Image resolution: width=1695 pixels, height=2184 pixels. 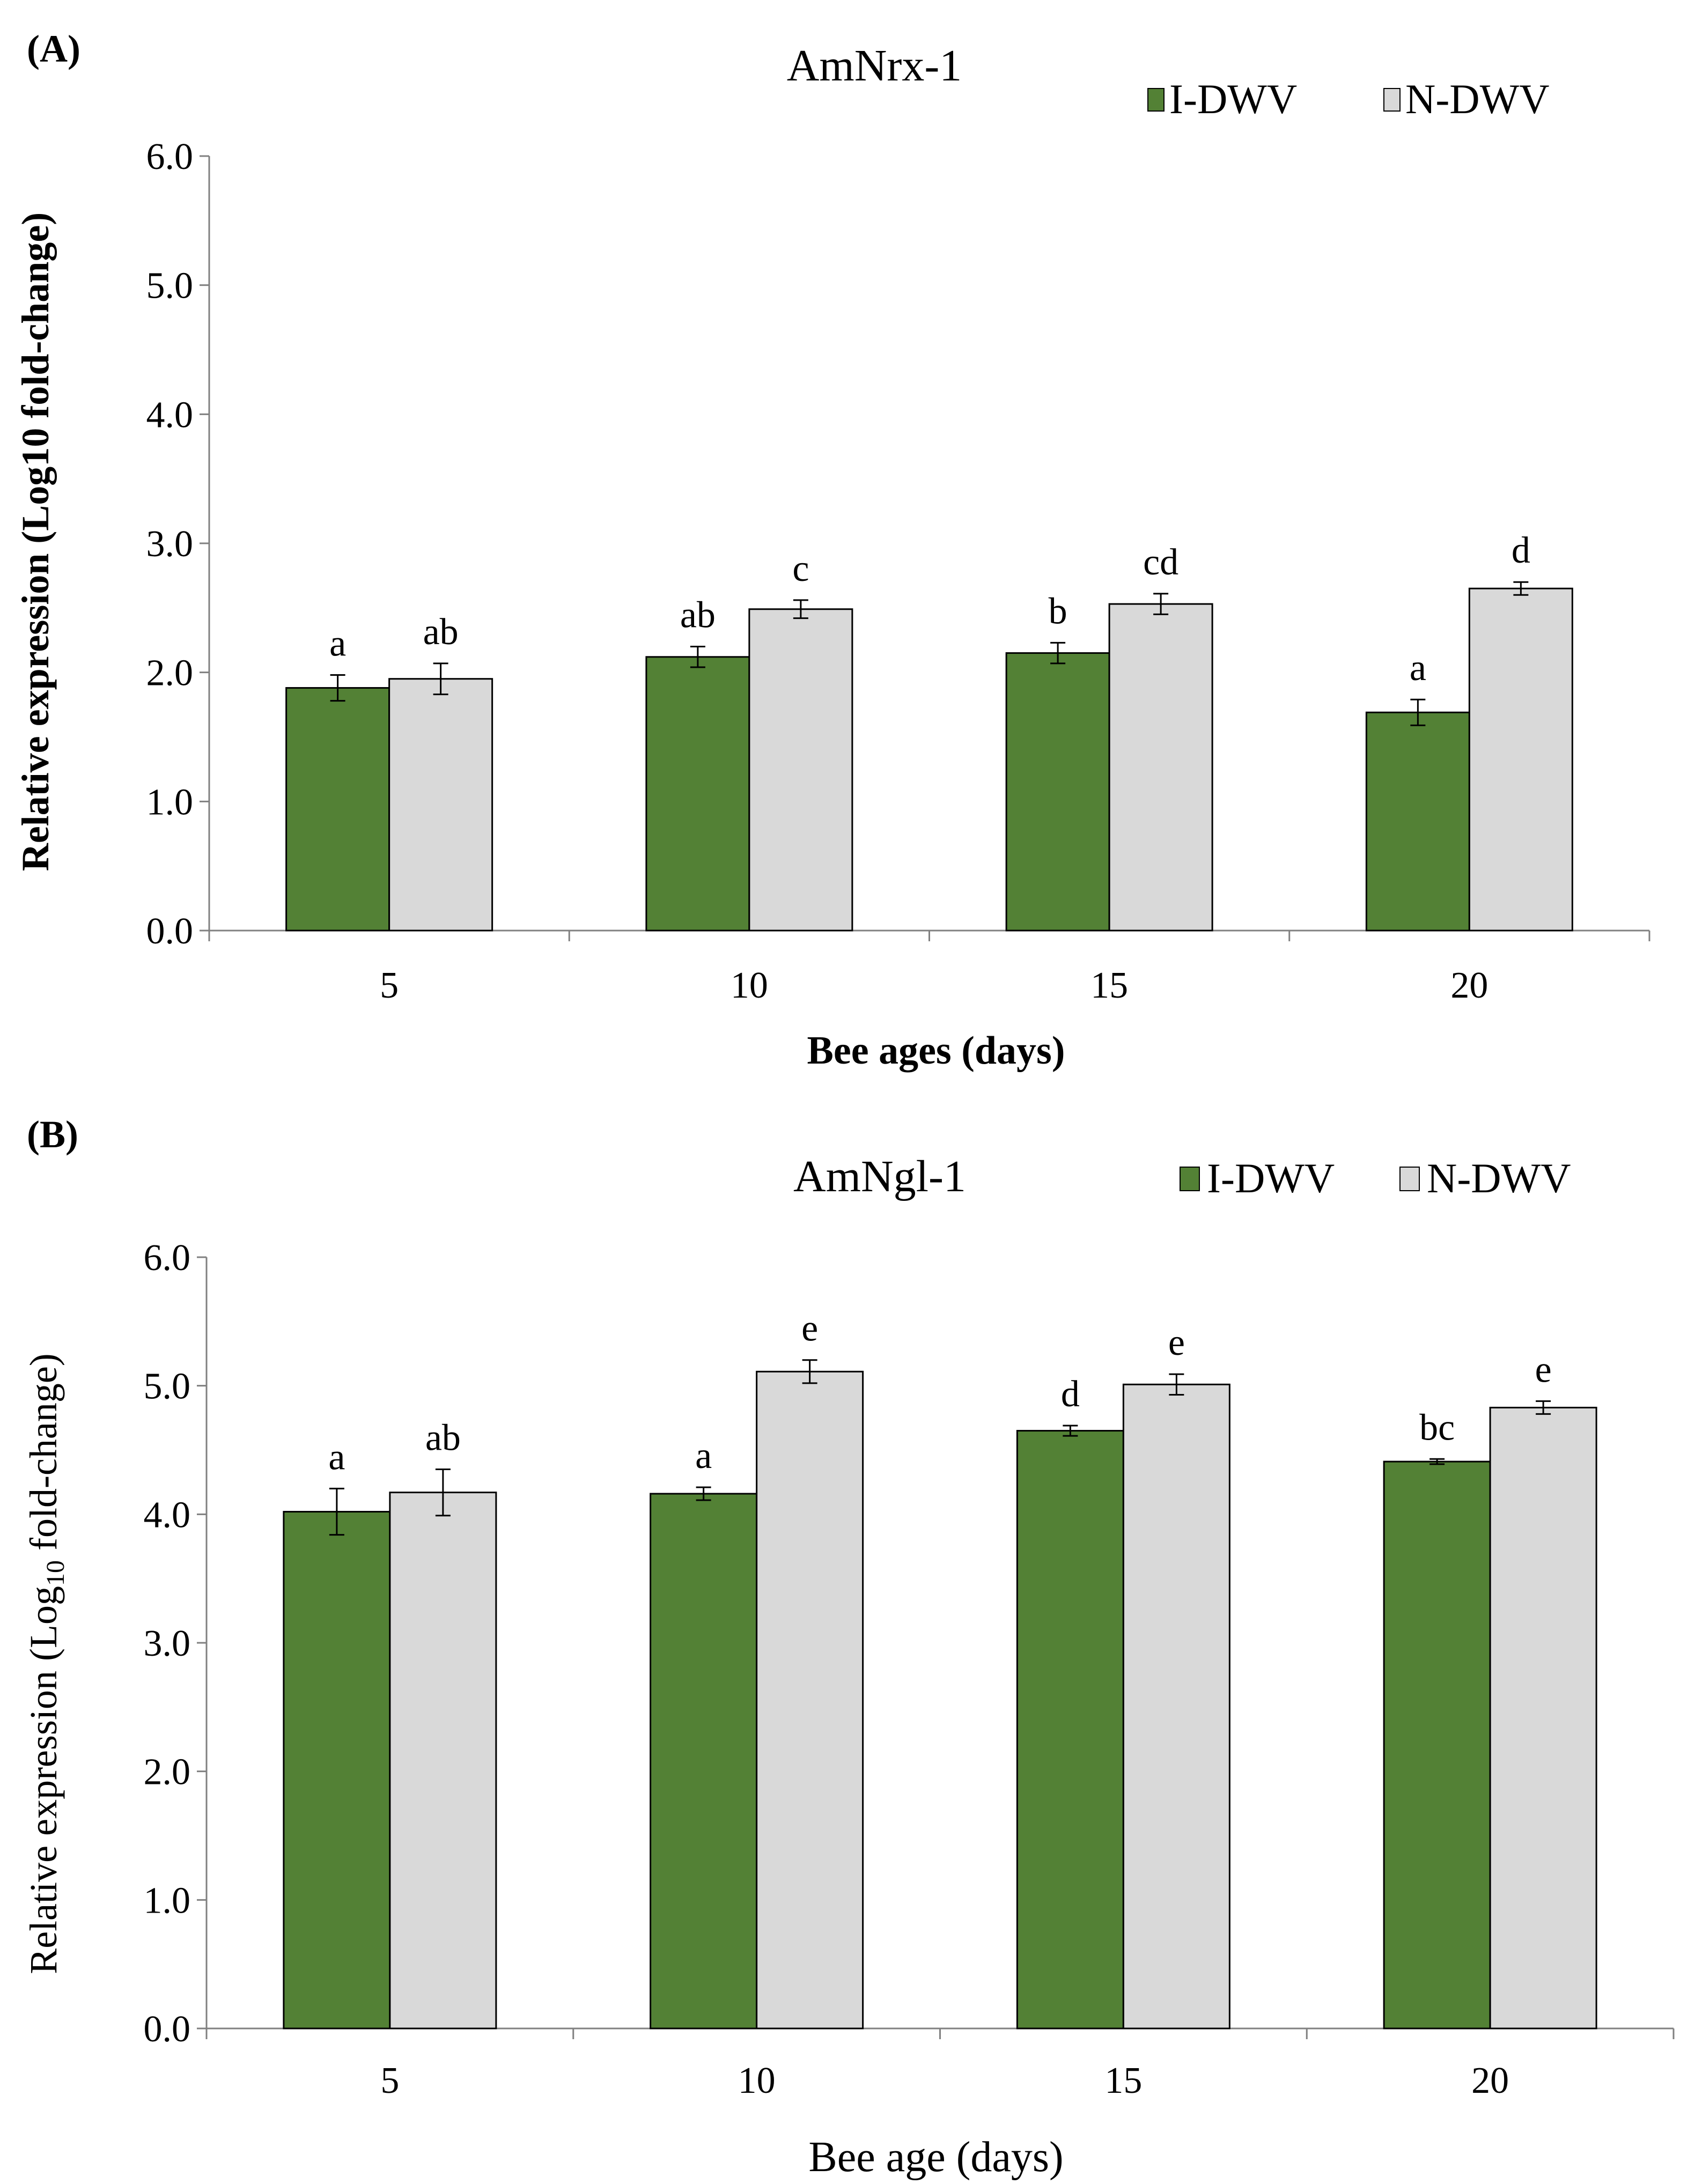 I want to click on panel-b-label: (B), so click(x=52, y=1134).